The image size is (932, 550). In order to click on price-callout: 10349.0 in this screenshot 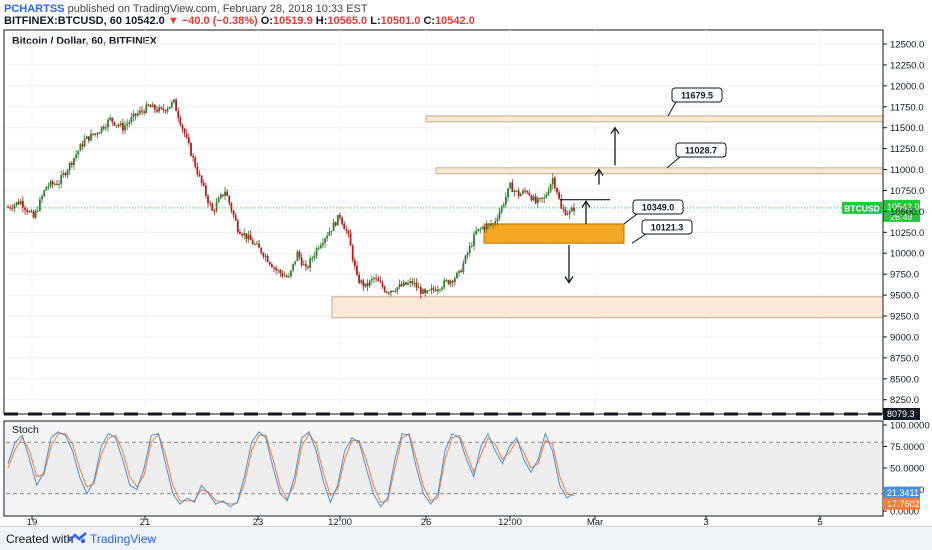, I will do `click(653, 212)`.